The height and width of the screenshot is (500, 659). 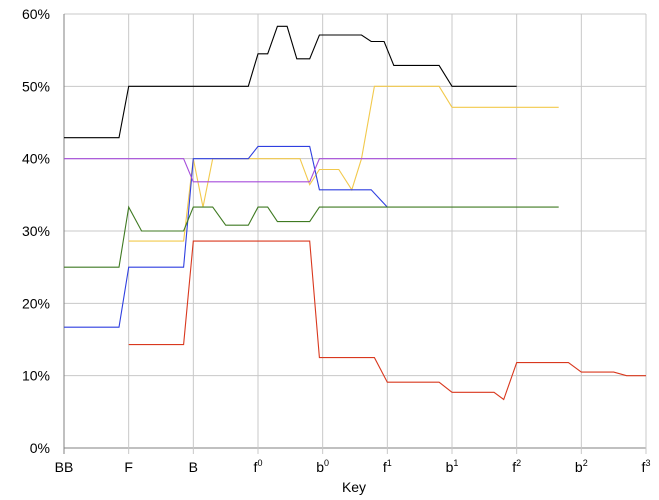 What do you see at coordinates (354, 487) in the screenshot?
I see `x-axis-title: Key` at bounding box center [354, 487].